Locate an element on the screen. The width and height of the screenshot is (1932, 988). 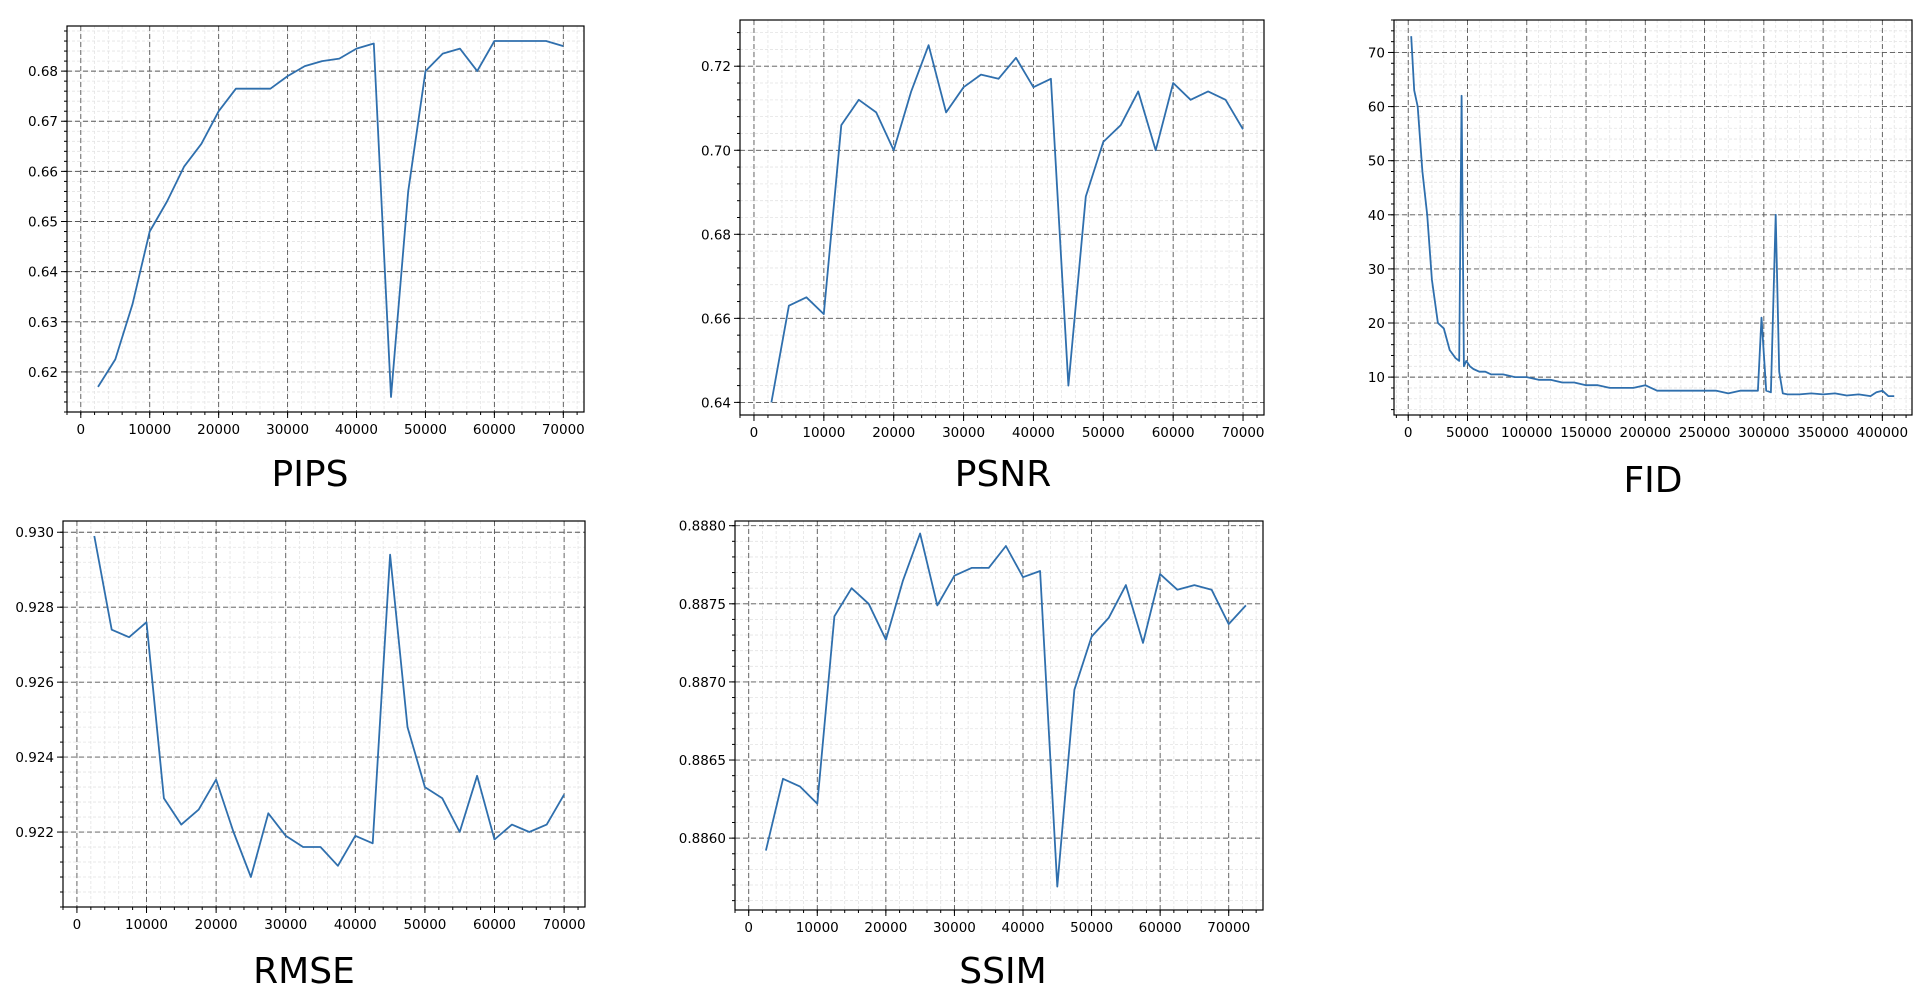
y-tick-label: 0.930 is located at coordinates (34, 533).